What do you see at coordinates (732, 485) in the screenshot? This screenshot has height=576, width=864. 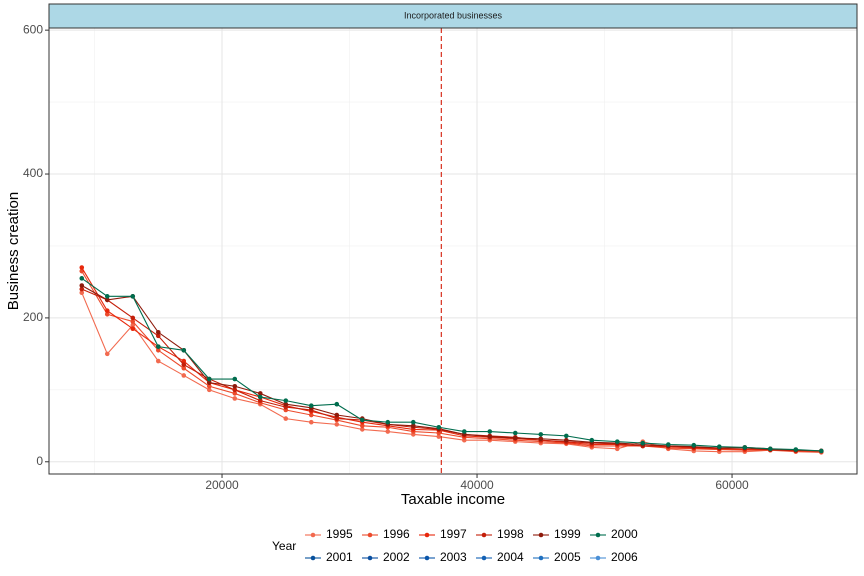 I see `x-tick-label: 60000` at bounding box center [732, 485].